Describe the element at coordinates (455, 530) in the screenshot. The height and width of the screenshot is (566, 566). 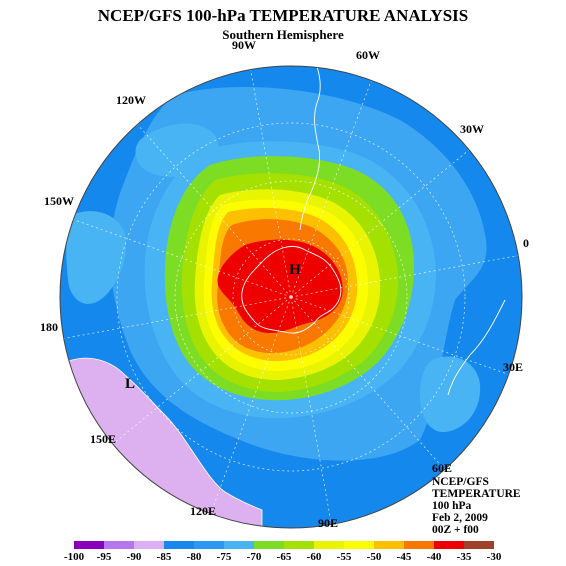
I see `info-time: 00Z + f00` at that location.